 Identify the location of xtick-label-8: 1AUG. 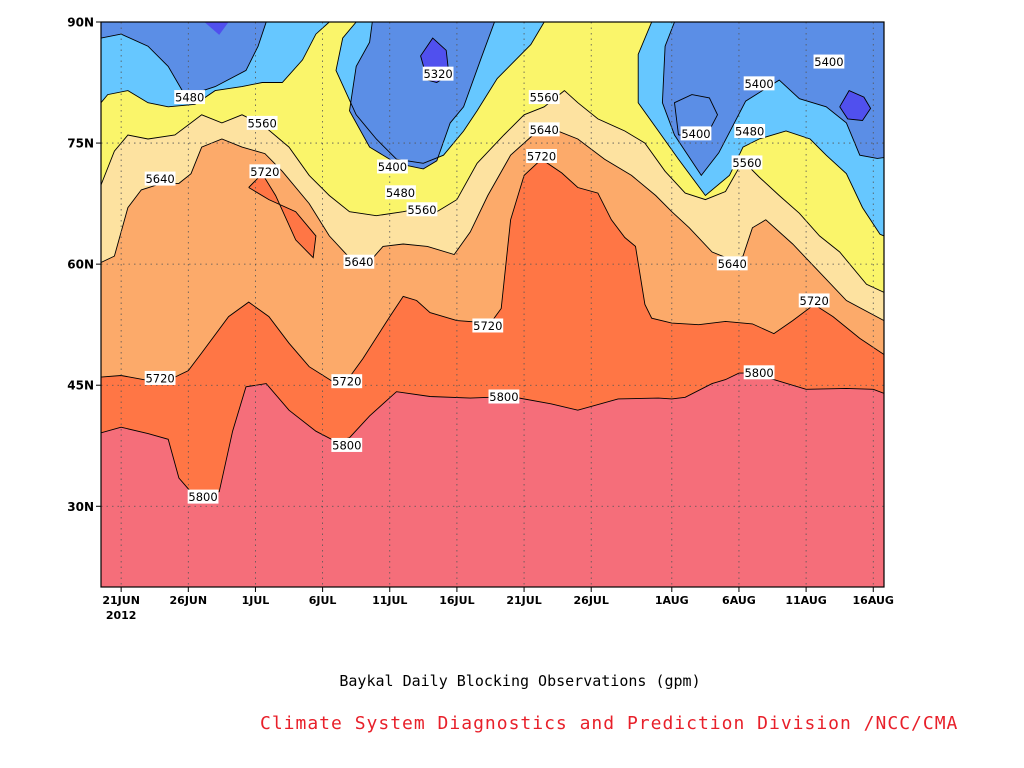
(672, 600).